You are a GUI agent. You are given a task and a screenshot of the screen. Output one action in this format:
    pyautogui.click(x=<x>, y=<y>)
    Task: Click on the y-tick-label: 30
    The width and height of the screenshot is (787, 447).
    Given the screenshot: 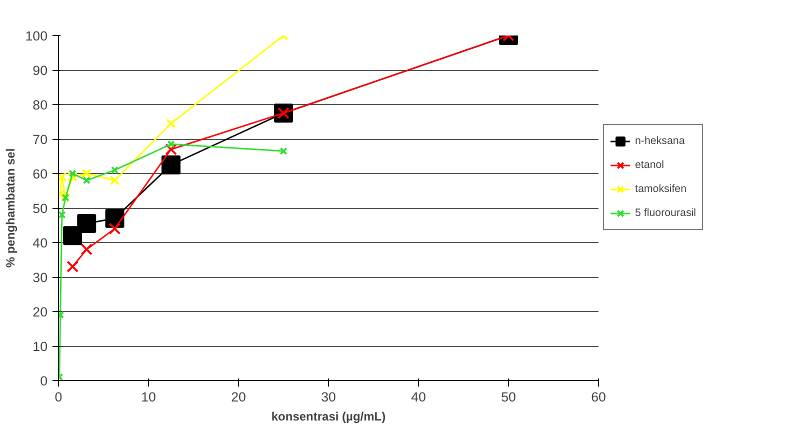 What is the action you would take?
    pyautogui.click(x=40, y=277)
    